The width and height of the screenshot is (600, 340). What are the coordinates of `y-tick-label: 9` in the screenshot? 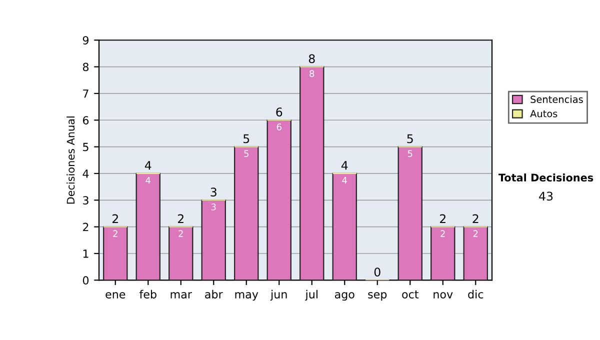 It's located at (85, 40).